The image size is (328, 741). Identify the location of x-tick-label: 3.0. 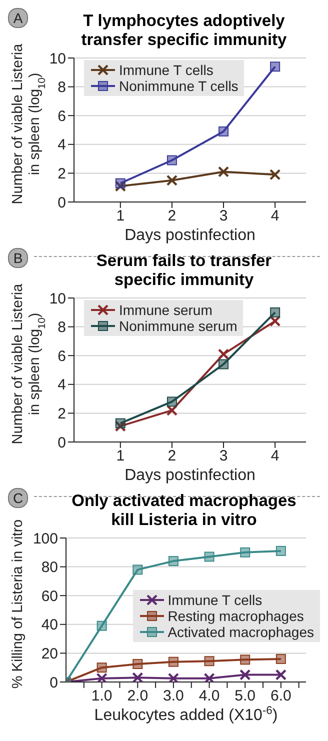
(173, 696).